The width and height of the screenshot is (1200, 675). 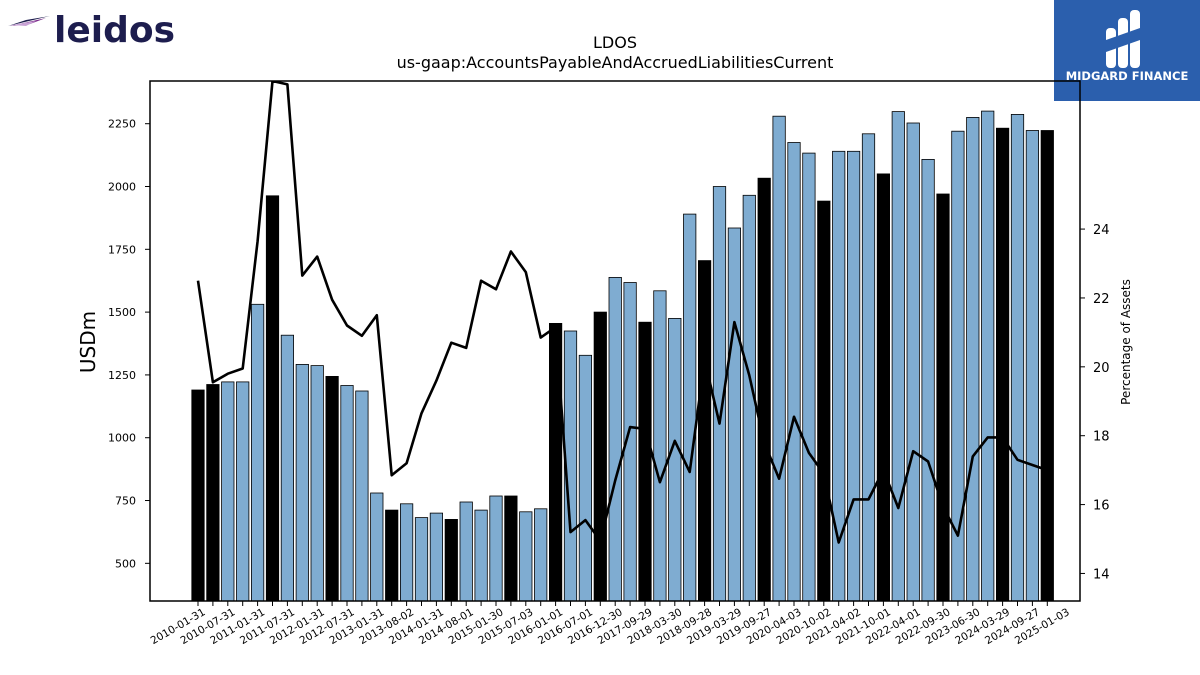 What do you see at coordinates (122, 249) in the screenshot?
I see `y-tick-label: 1750` at bounding box center [122, 249].